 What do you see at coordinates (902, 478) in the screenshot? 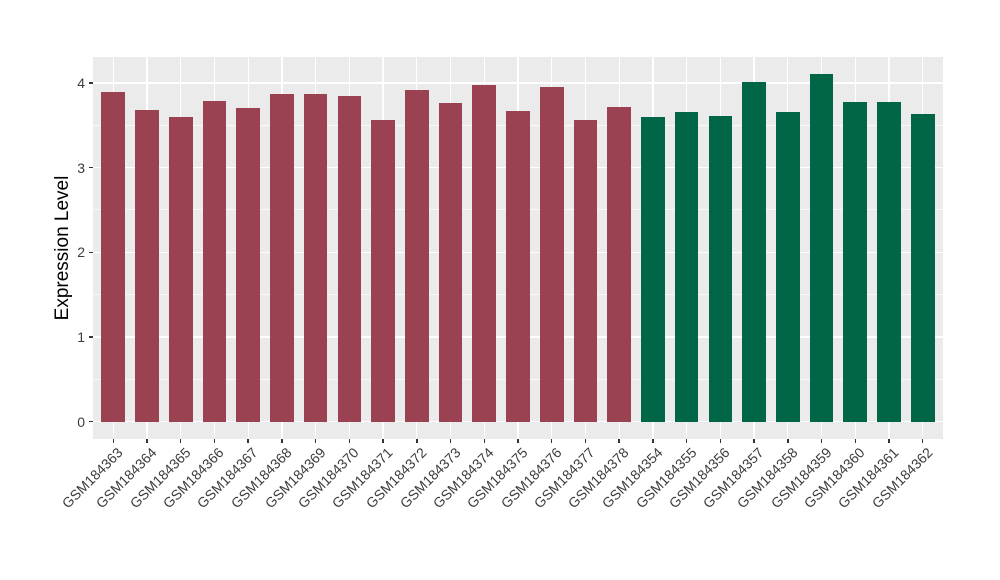
I see `x-axis-tick-label: GSM184362` at bounding box center [902, 478].